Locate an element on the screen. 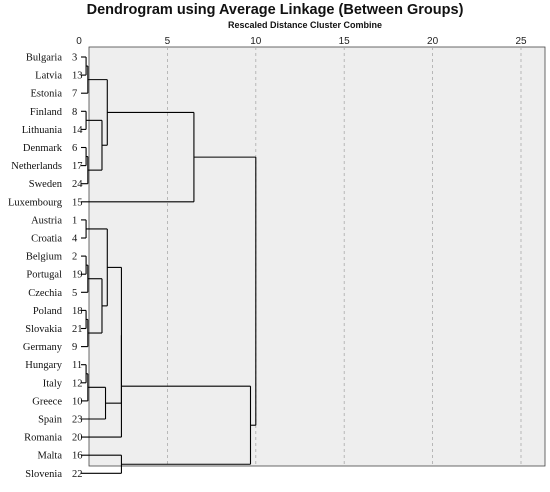 The width and height of the screenshot is (550, 492). leaf-case-number: 5 is located at coordinates (74, 293).